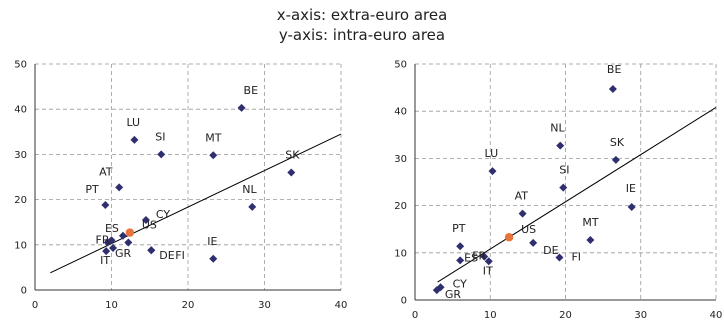 The width and height of the screenshot is (724, 335). Describe the element at coordinates (460, 260) in the screenshot. I see `chart2-point-es` at that location.